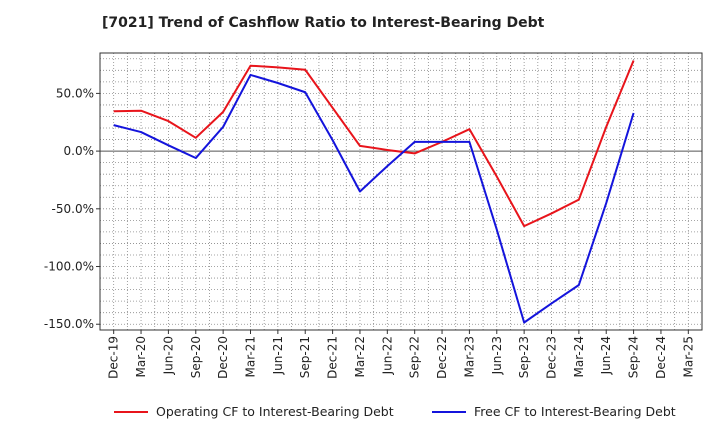  I want to click on x-tick-label: Dec-19, so click(114, 357).